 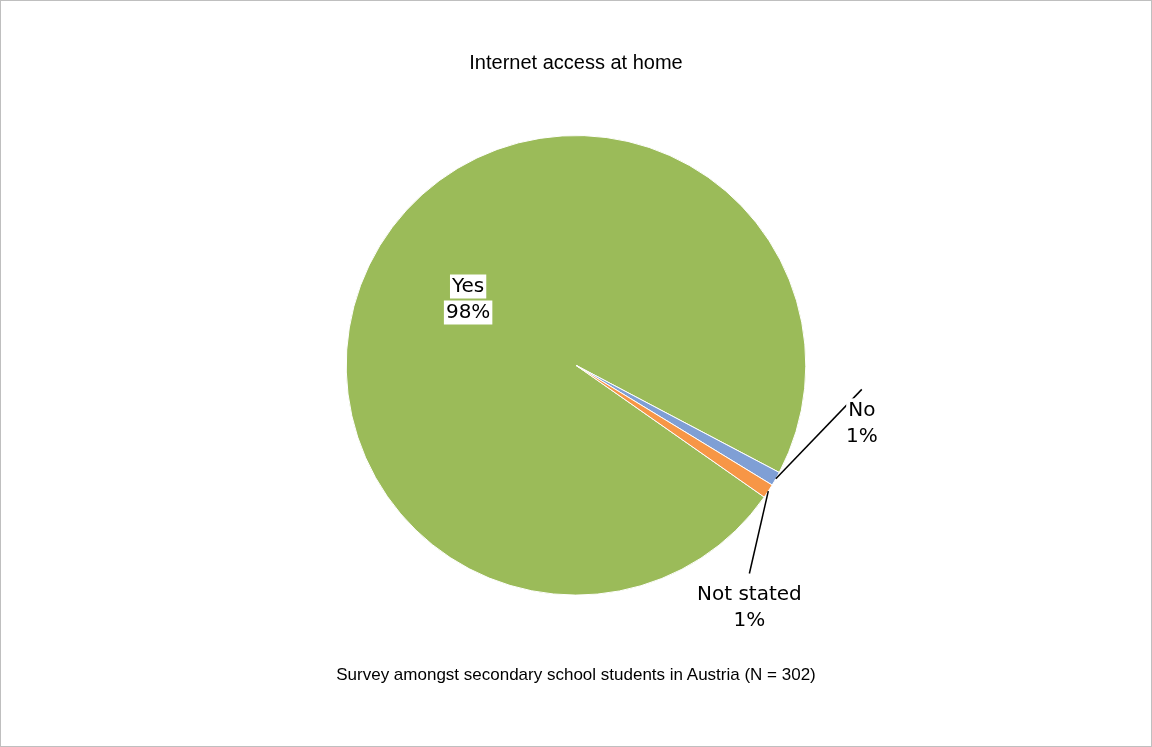 What do you see at coordinates (862, 408) in the screenshot?
I see `slice-label: No` at bounding box center [862, 408].